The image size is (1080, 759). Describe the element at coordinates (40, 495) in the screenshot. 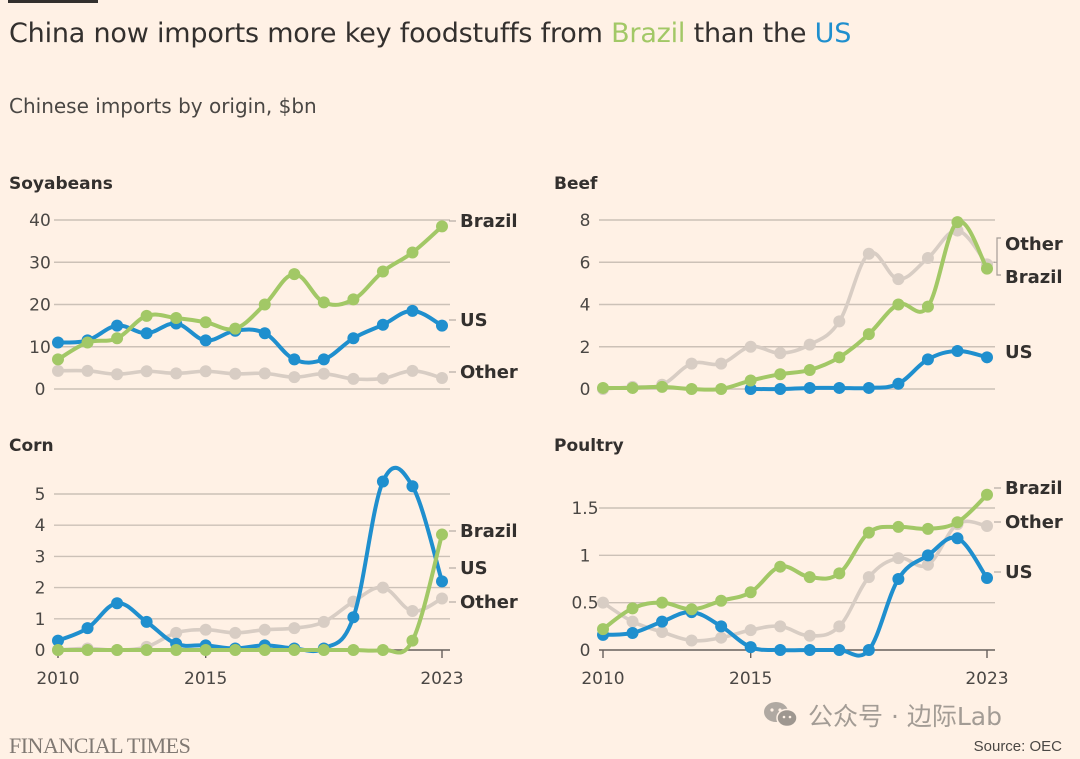

I see `y-tick-label: 5` at that location.